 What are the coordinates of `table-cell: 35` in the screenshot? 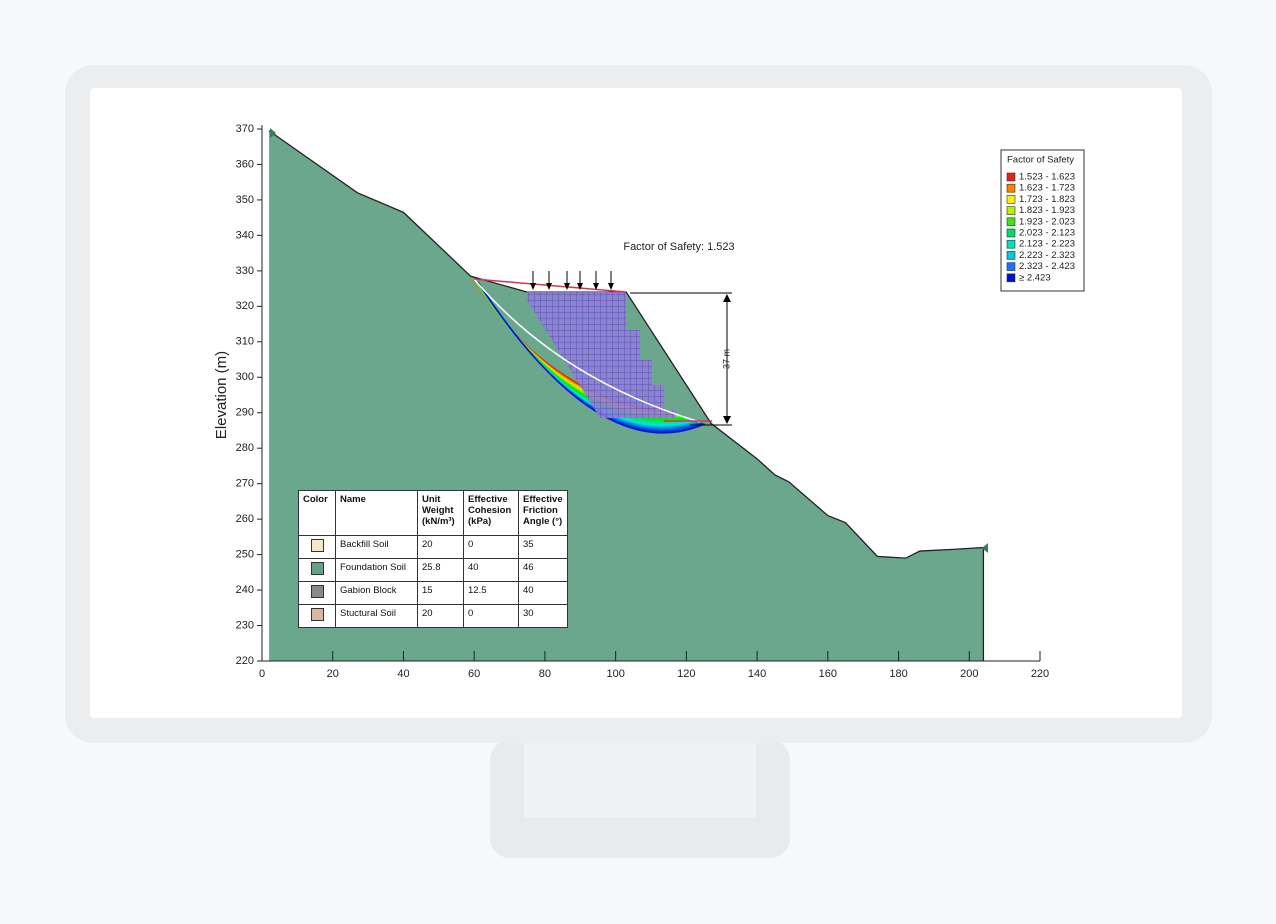 It's located at (543, 547).